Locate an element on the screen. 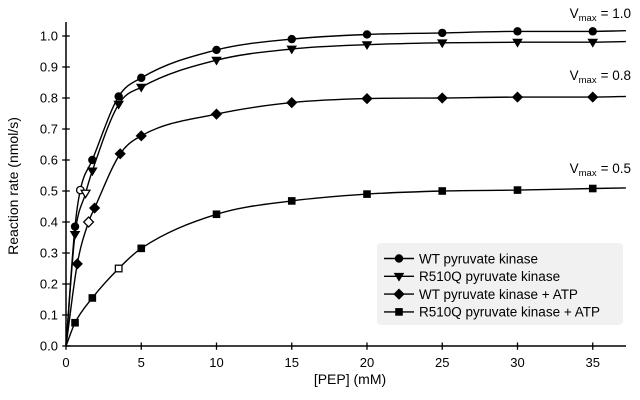  x-tick-label: 10 is located at coordinates (216, 362).